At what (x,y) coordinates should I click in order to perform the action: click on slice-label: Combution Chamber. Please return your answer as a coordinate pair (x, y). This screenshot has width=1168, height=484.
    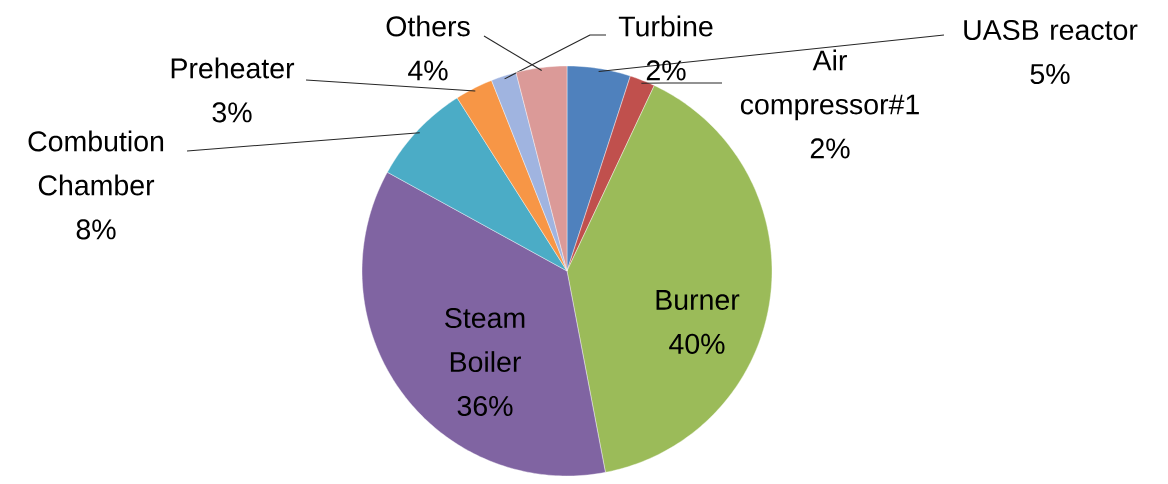
    Looking at the image, I should click on (96, 163).